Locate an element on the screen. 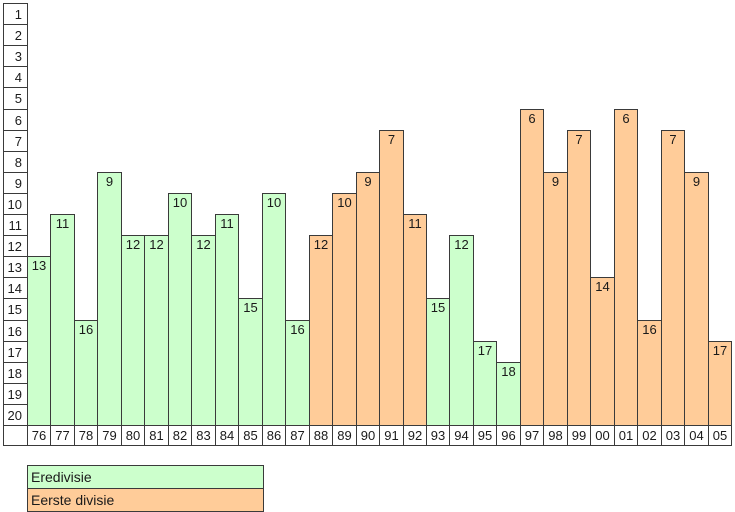  y-axis-tick-19: 19 is located at coordinates (15, 394).